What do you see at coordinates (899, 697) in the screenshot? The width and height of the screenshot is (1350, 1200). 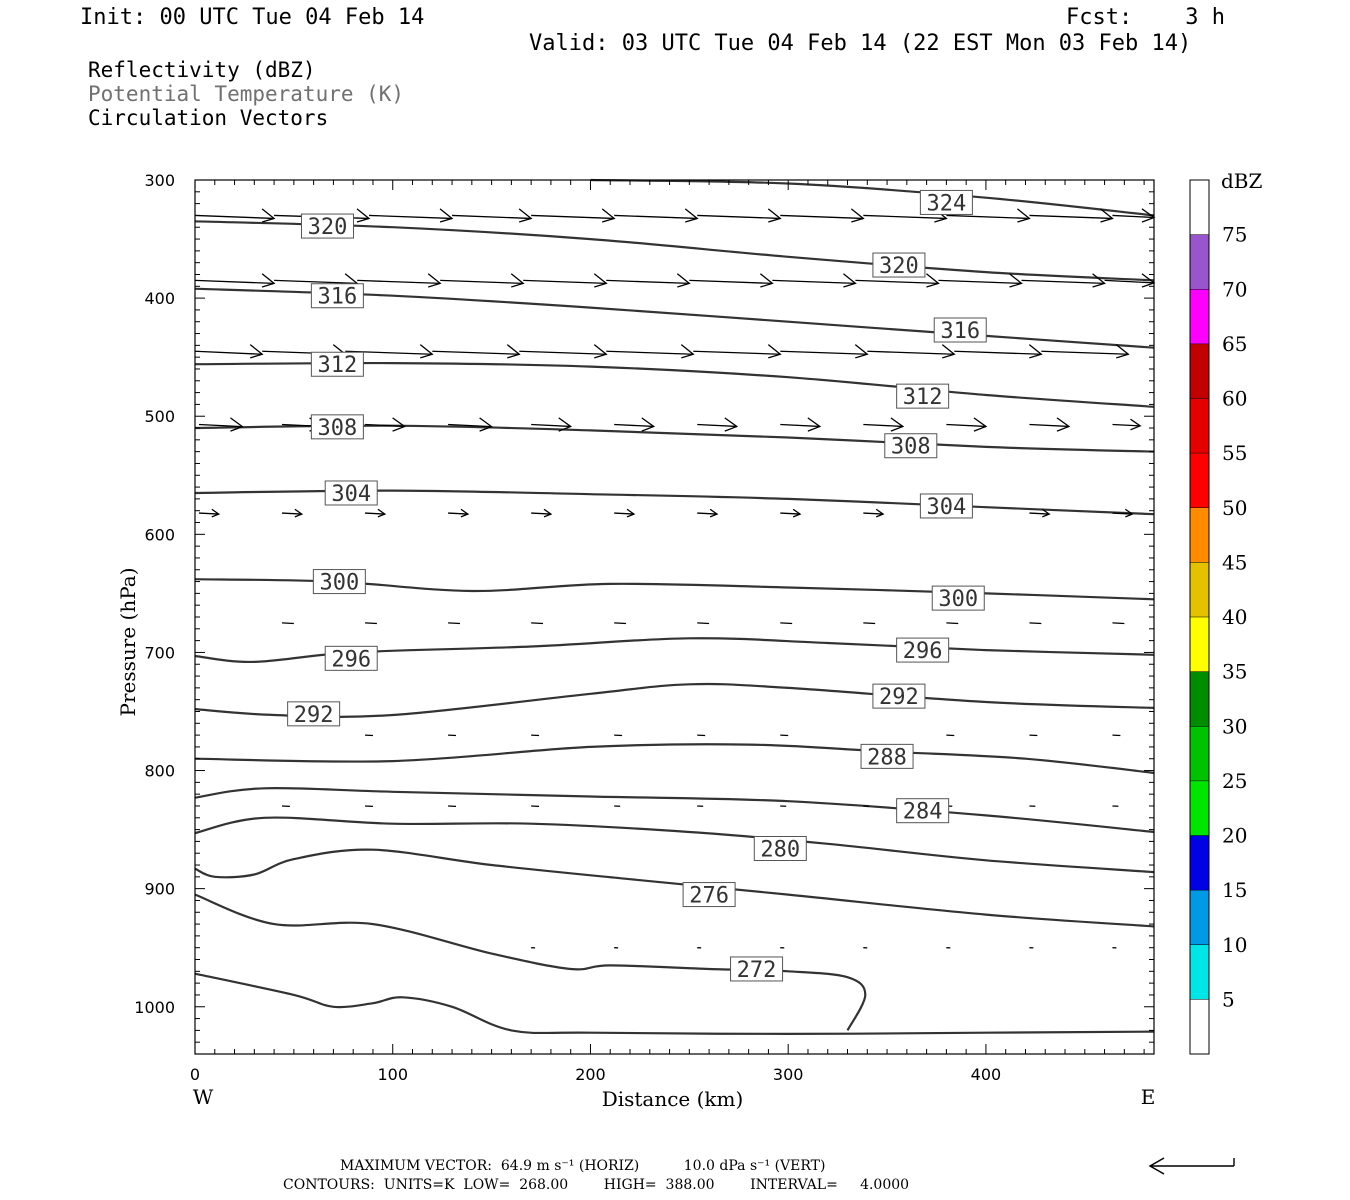 I see `contour-label: 292` at bounding box center [899, 697].